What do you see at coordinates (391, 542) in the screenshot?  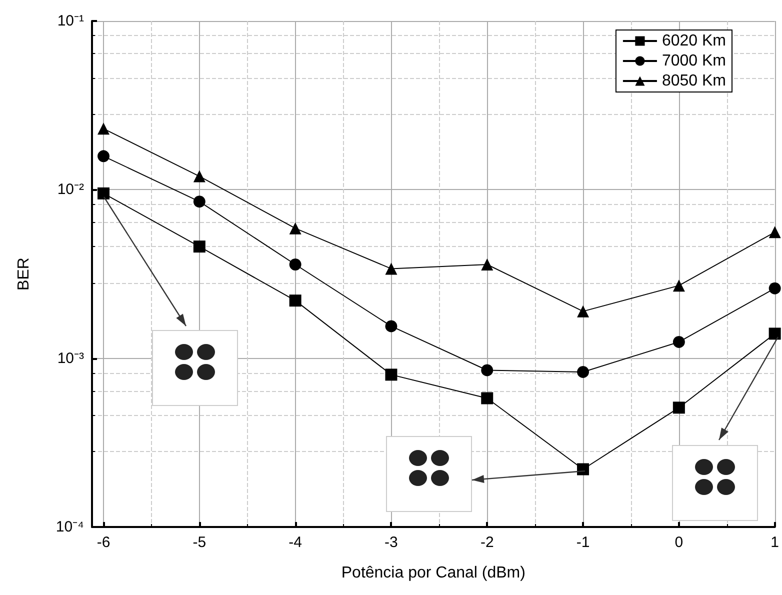 I see `x-tick-label: -3` at bounding box center [391, 542].